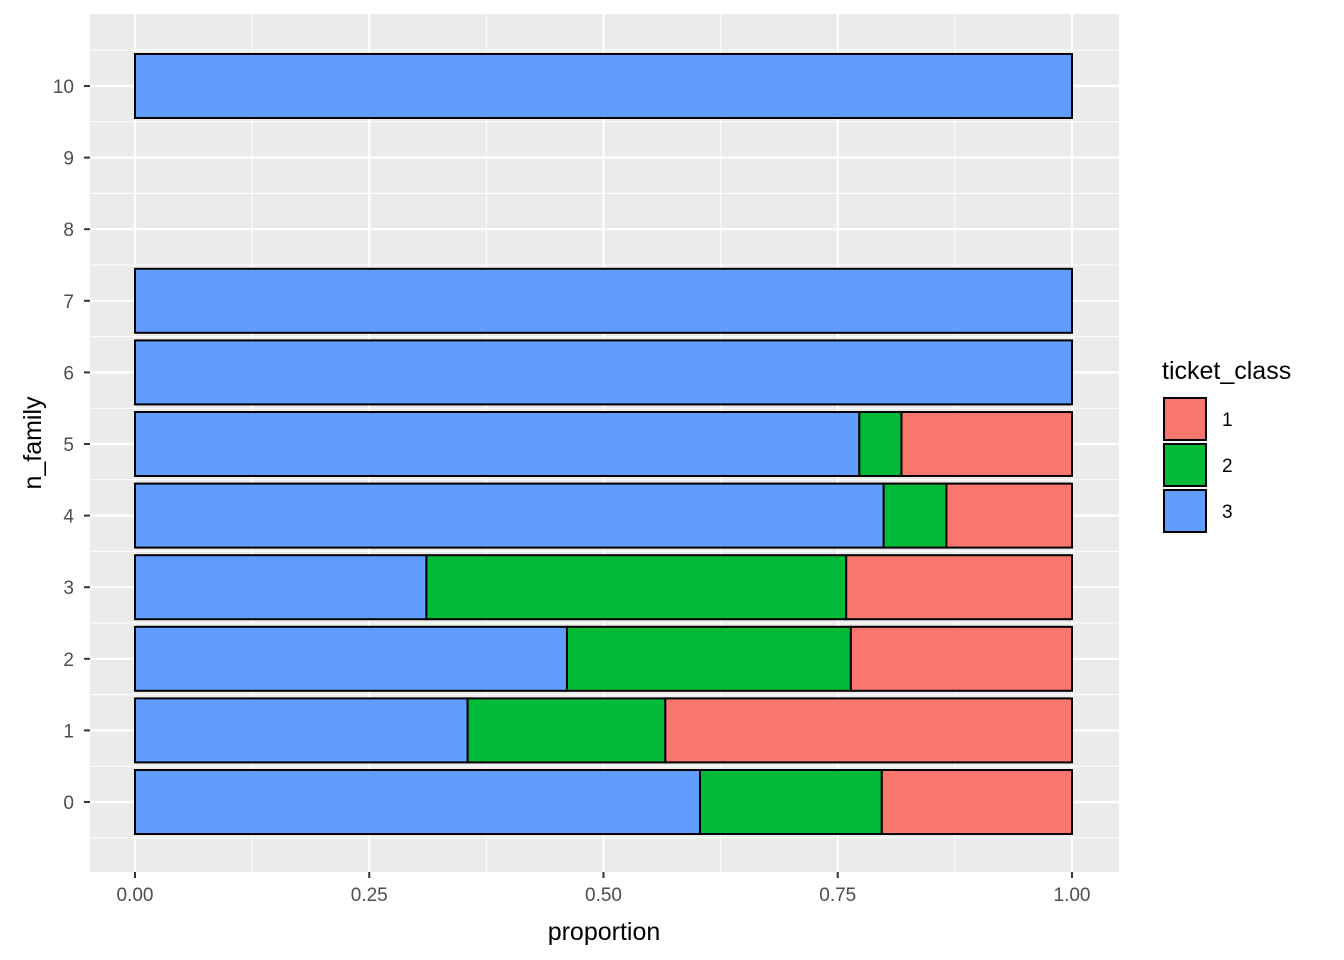  What do you see at coordinates (1226, 371) in the screenshot?
I see `legend-title: ticket_class` at bounding box center [1226, 371].